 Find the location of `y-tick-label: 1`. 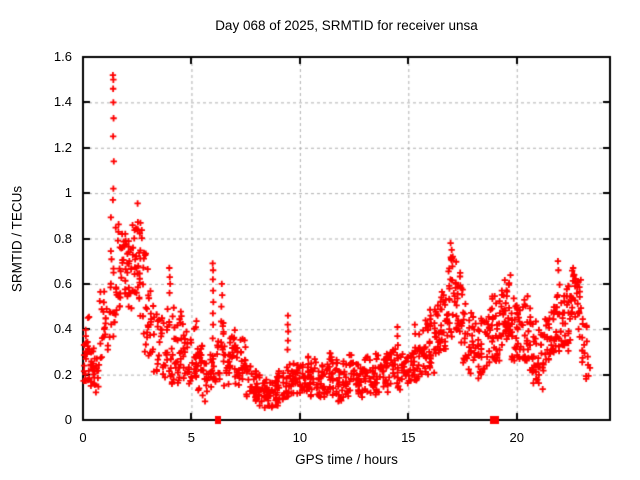

y-tick-label: 1 is located at coordinates (68, 193).